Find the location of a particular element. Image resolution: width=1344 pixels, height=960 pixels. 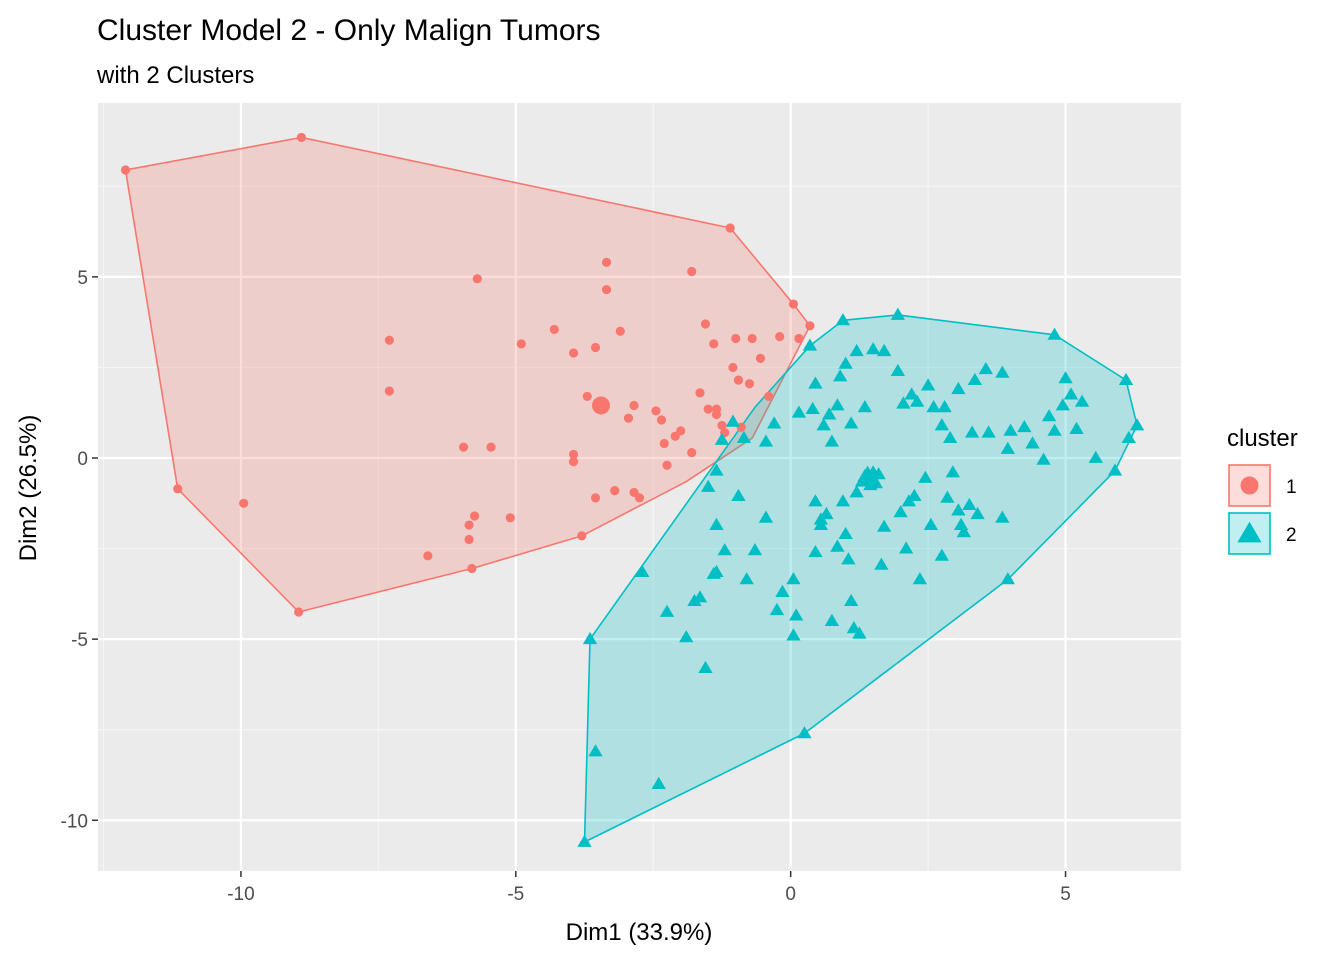

cluster-2-centroid is located at coordinates (867, 476).